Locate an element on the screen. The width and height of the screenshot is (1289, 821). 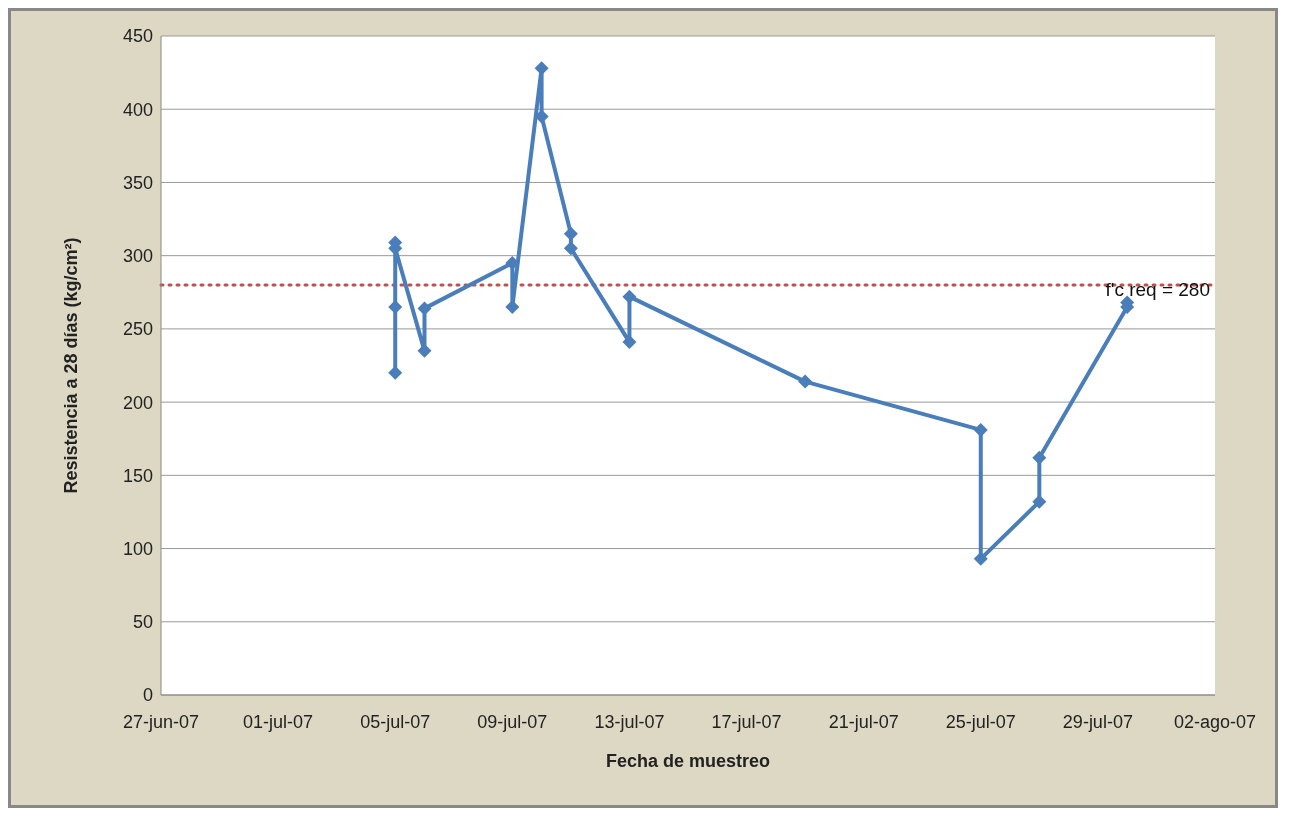
y-tick-label: 100 is located at coordinates (137, 548).